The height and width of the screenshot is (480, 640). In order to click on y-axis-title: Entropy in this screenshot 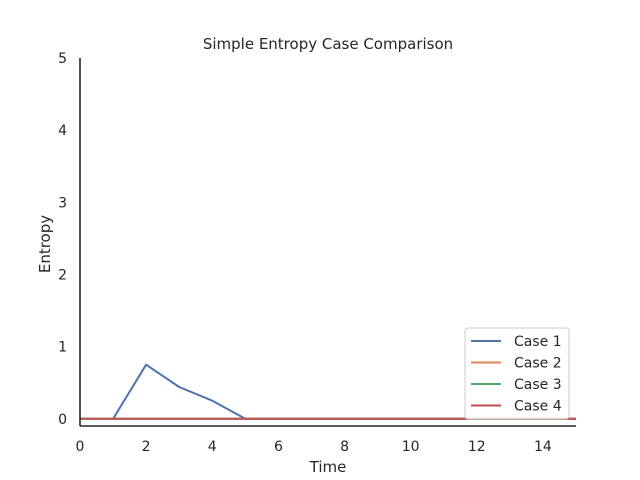, I will do `click(45, 244)`.